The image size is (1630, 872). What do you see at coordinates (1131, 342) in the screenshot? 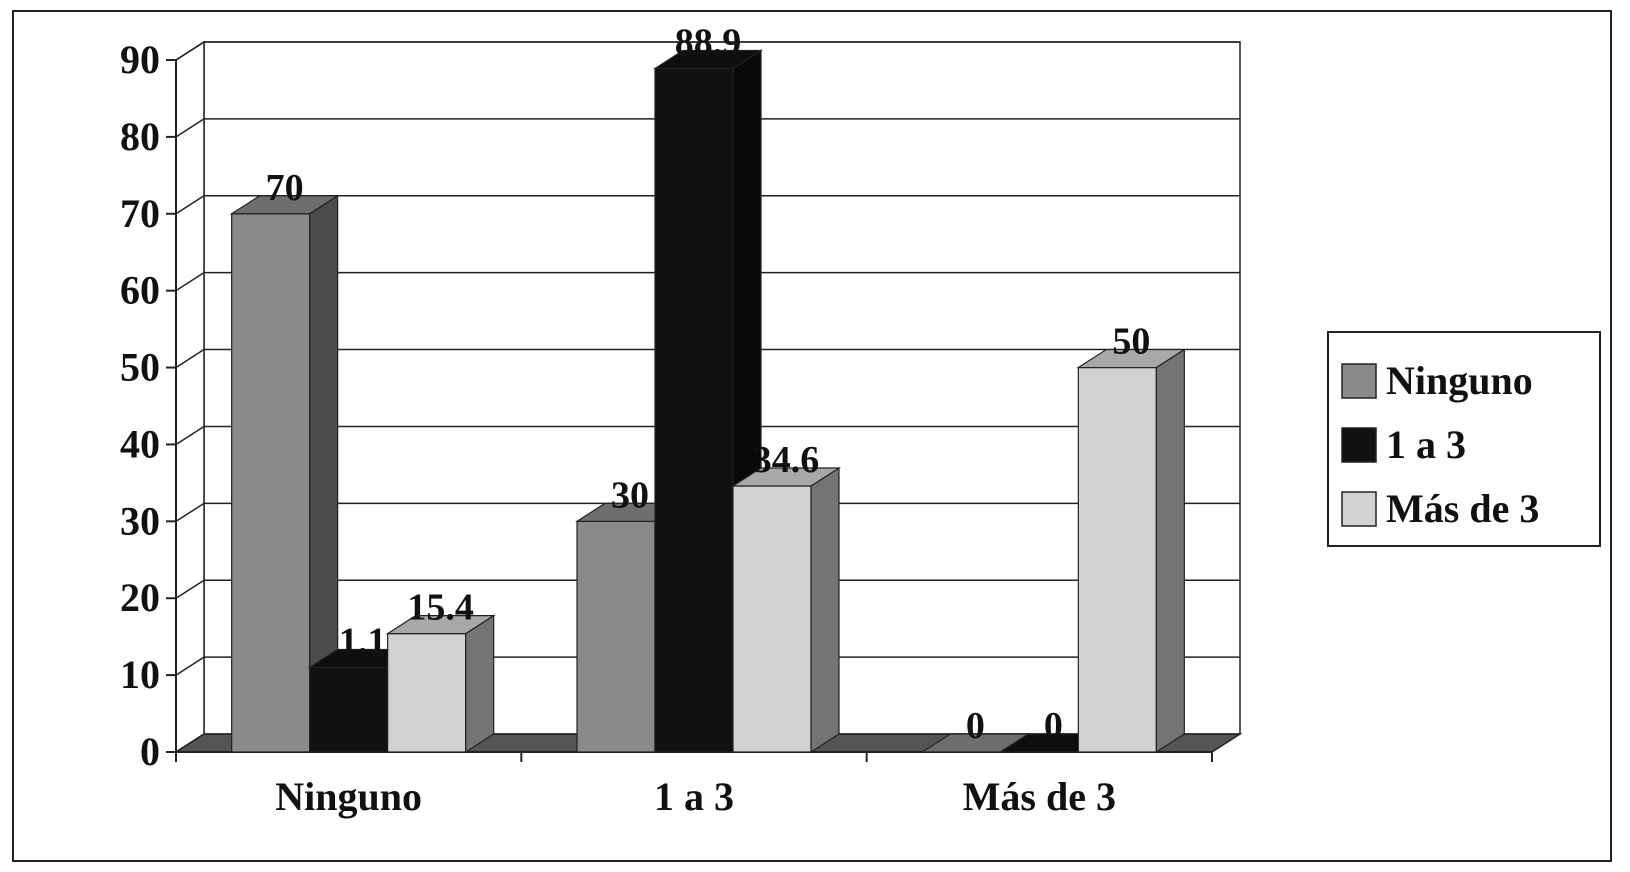
I see `data-label: 50` at bounding box center [1131, 342].